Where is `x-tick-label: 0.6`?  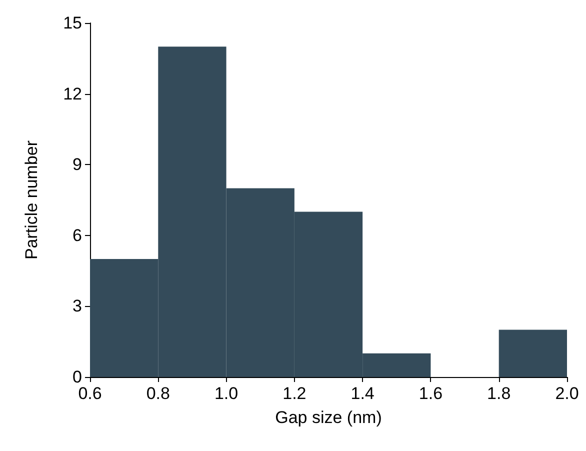 x-tick-label: 0.6 is located at coordinates (90, 393).